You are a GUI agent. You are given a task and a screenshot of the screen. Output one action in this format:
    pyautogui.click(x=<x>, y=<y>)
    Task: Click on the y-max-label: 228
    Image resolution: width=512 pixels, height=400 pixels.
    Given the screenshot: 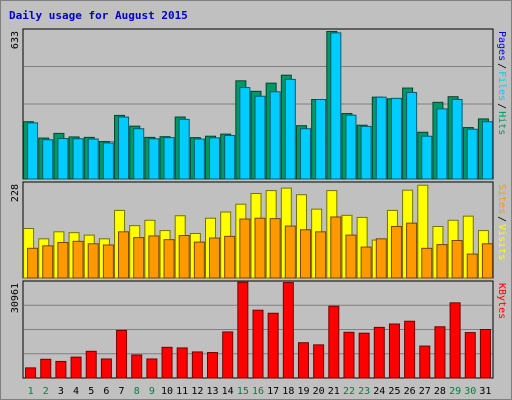 What is the action you would take?
    pyautogui.click(x=15, y=193)
    